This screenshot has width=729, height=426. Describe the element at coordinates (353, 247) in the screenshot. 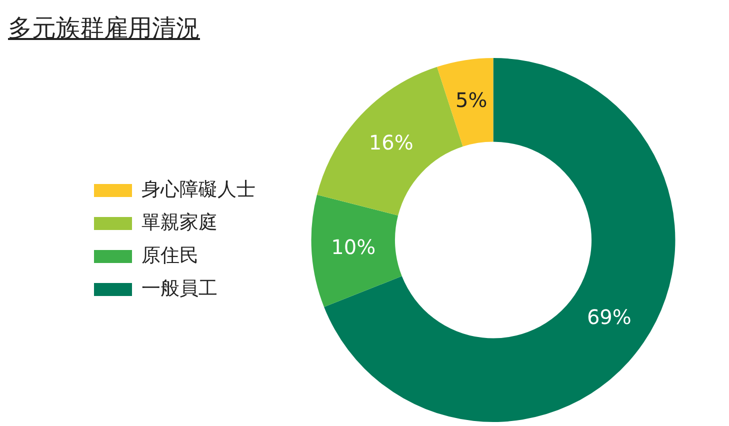

I see `data-label: 10%` at that location.